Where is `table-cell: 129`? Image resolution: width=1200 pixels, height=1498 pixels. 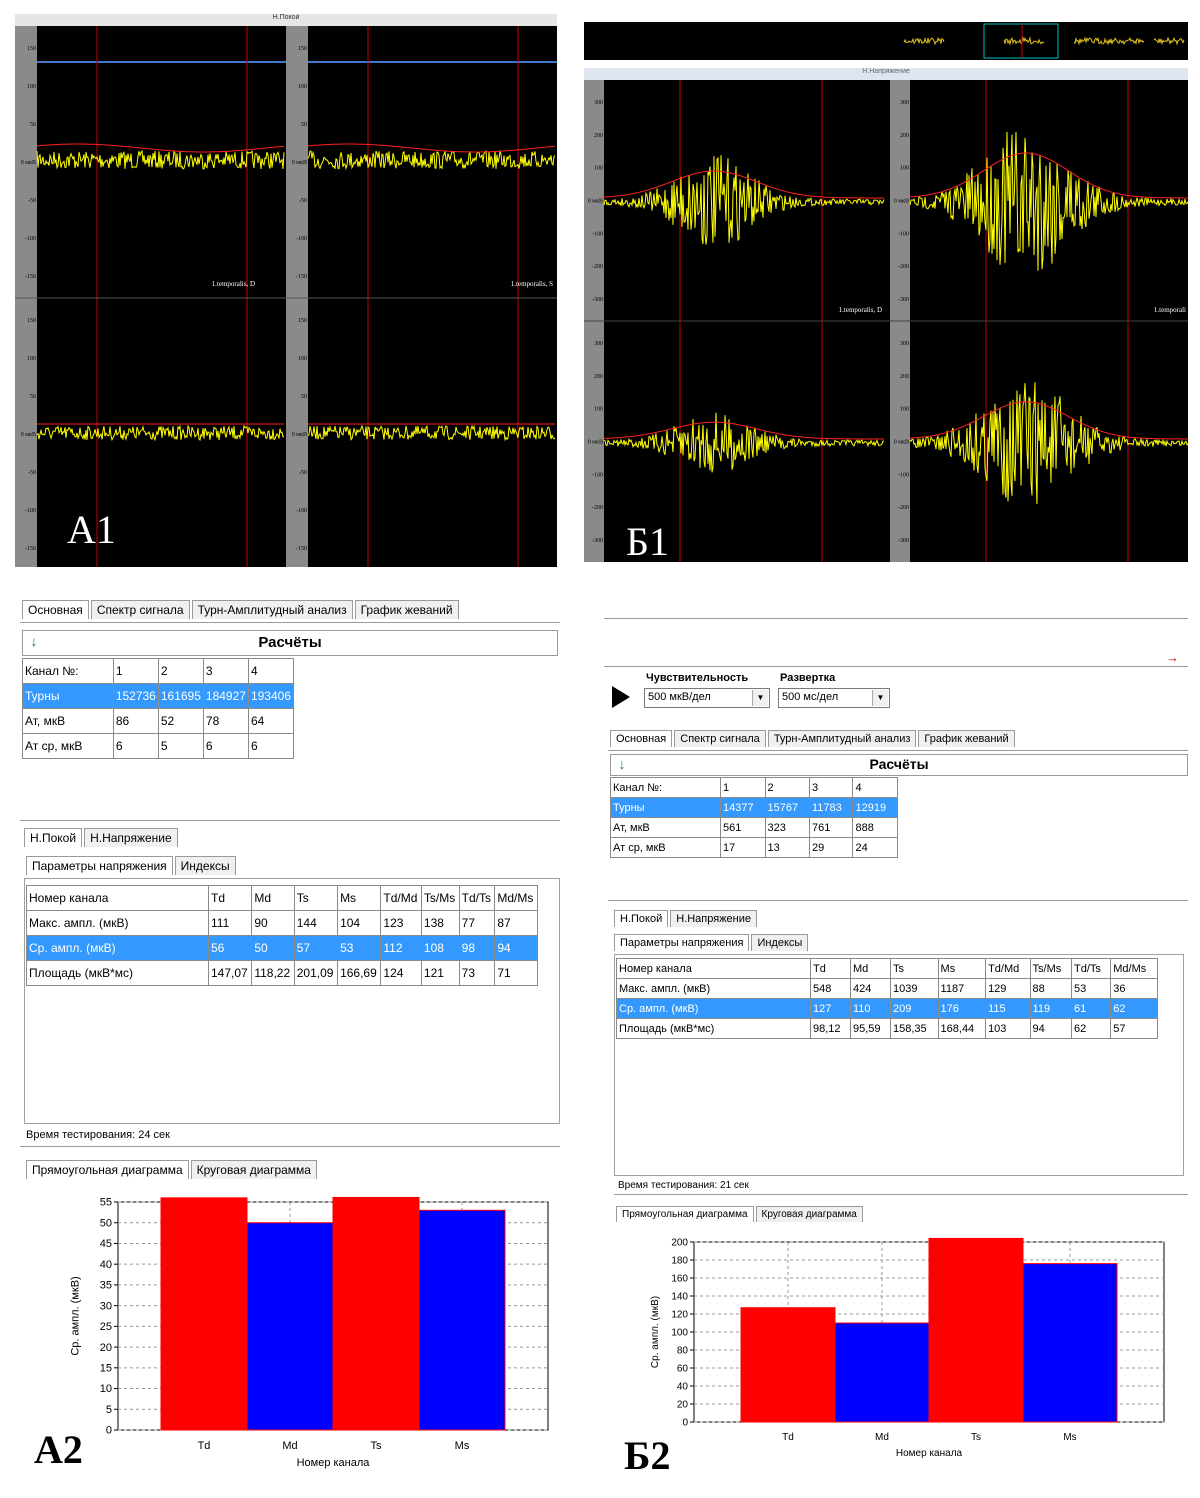 table-cell: 129 is located at coordinates (1008, 988).